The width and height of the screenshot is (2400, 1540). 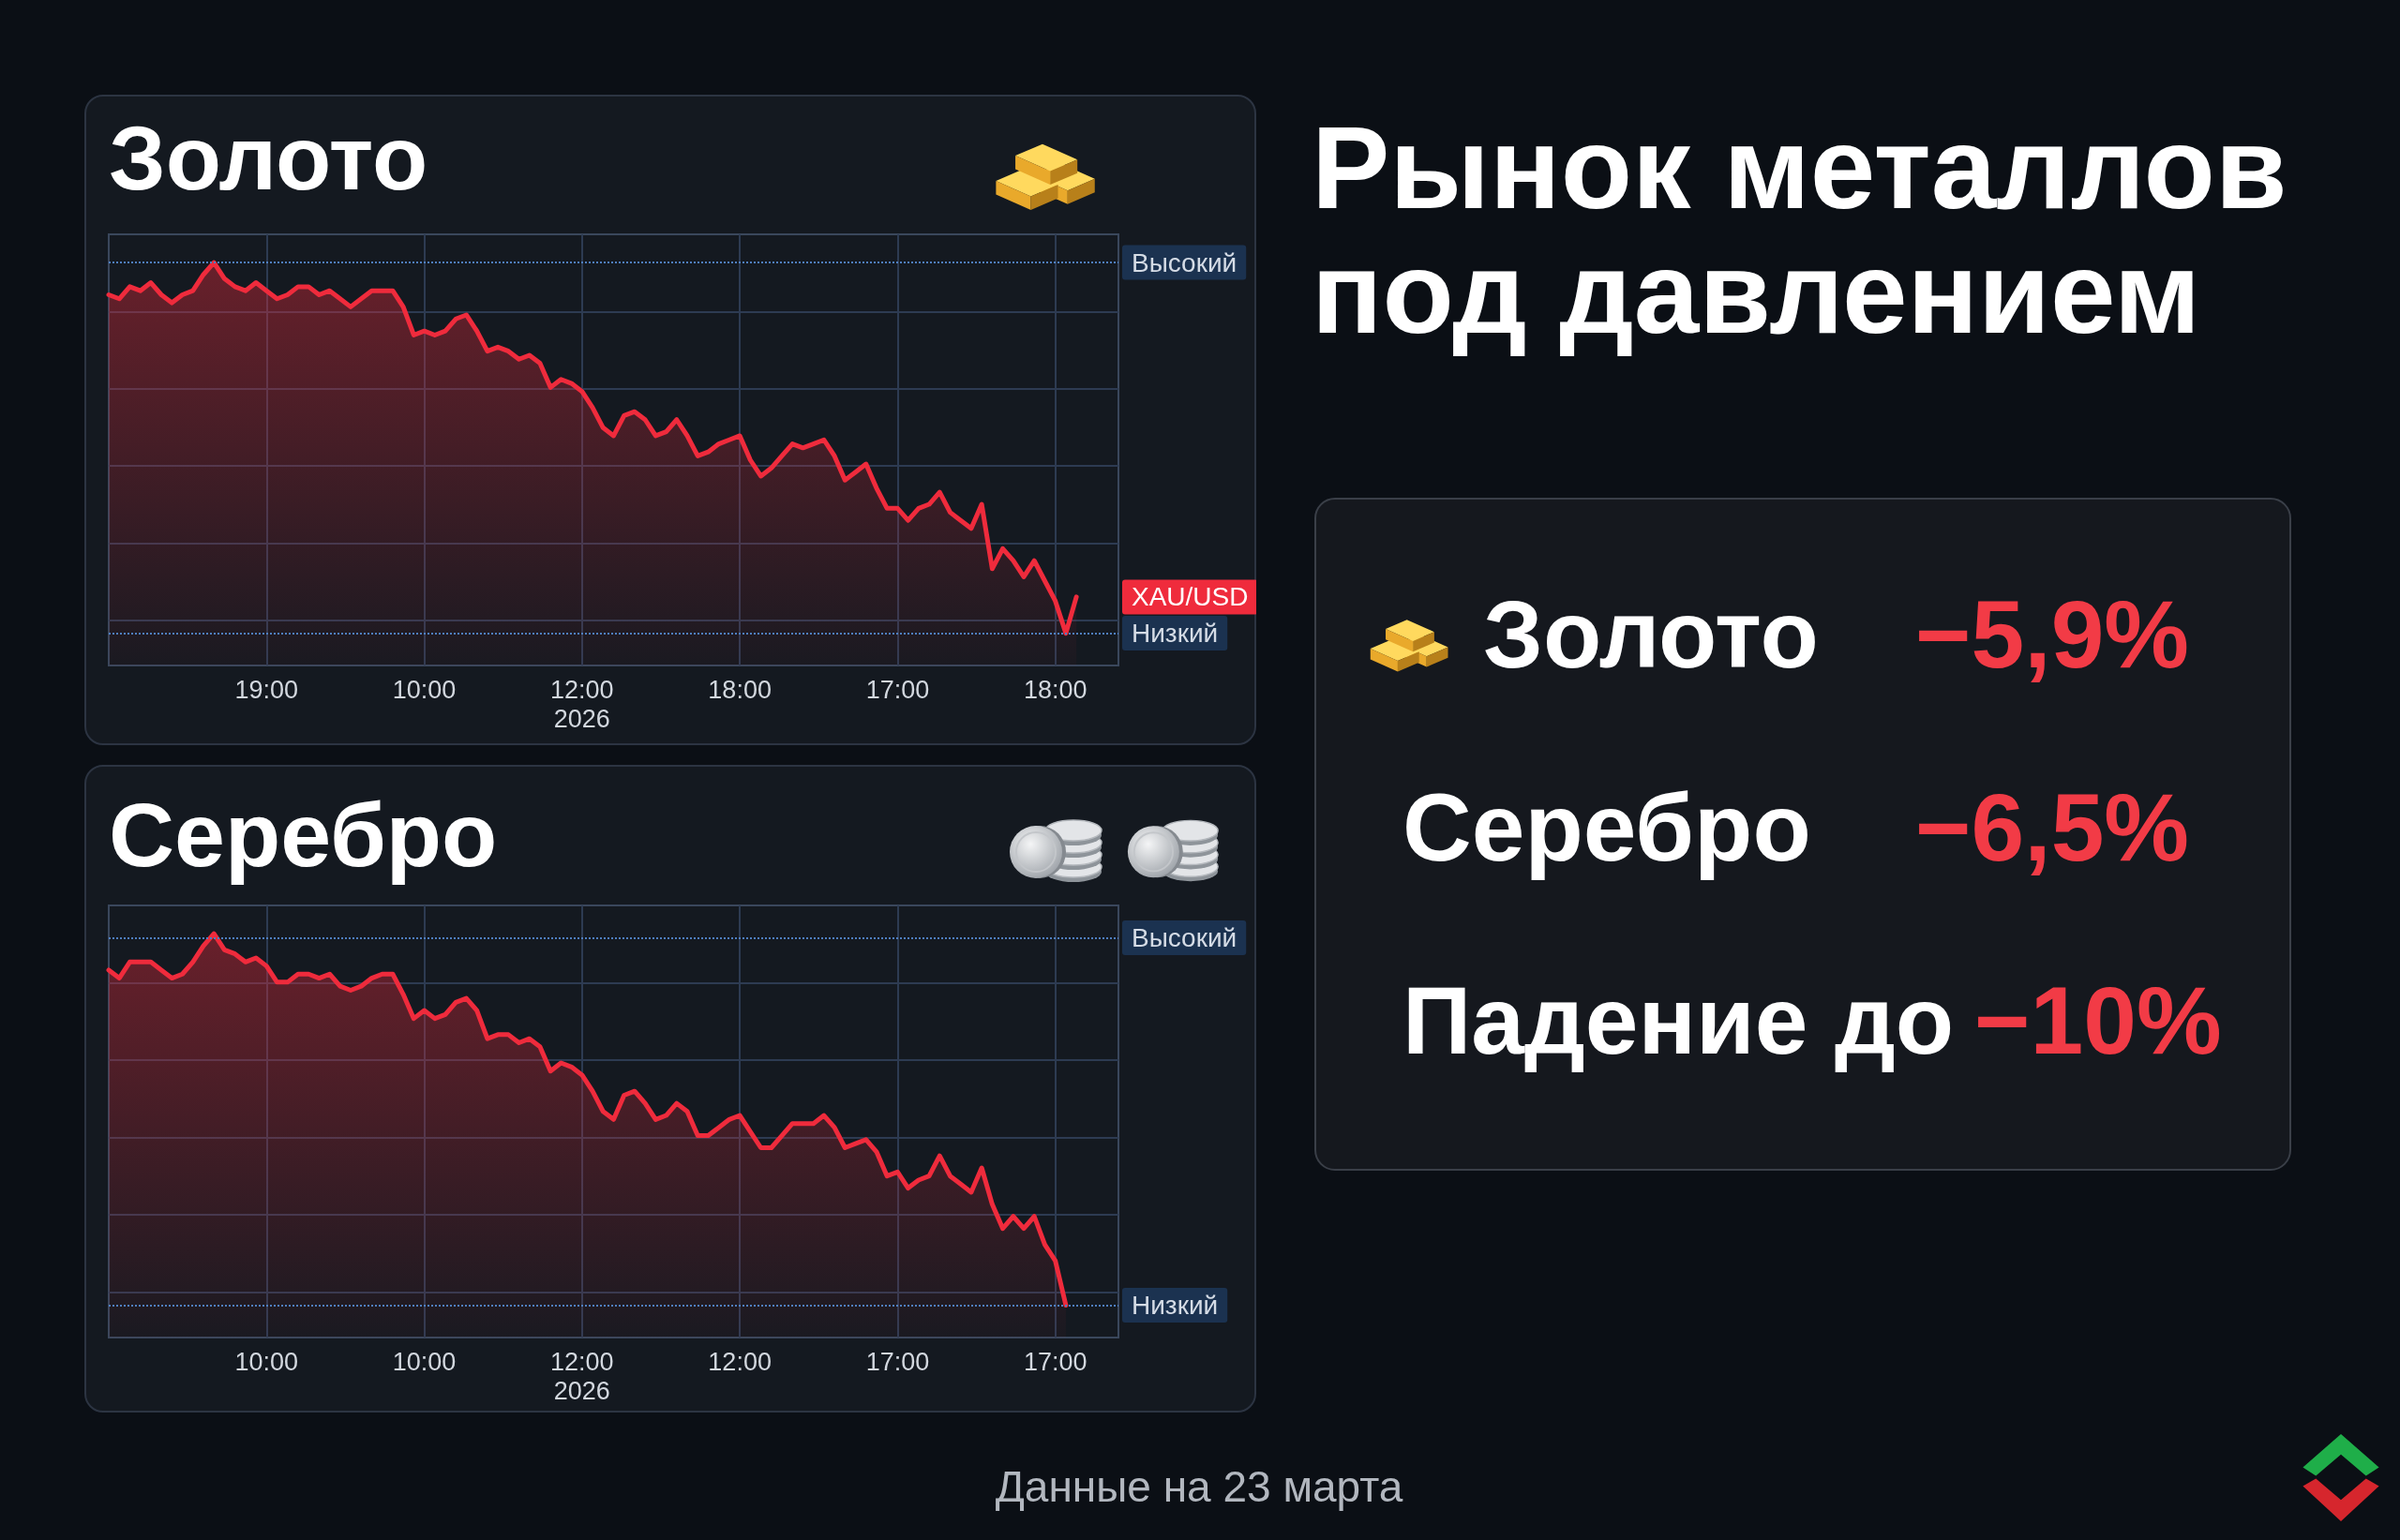 I want to click on text: XAU/USD, so click(x=1190, y=597).